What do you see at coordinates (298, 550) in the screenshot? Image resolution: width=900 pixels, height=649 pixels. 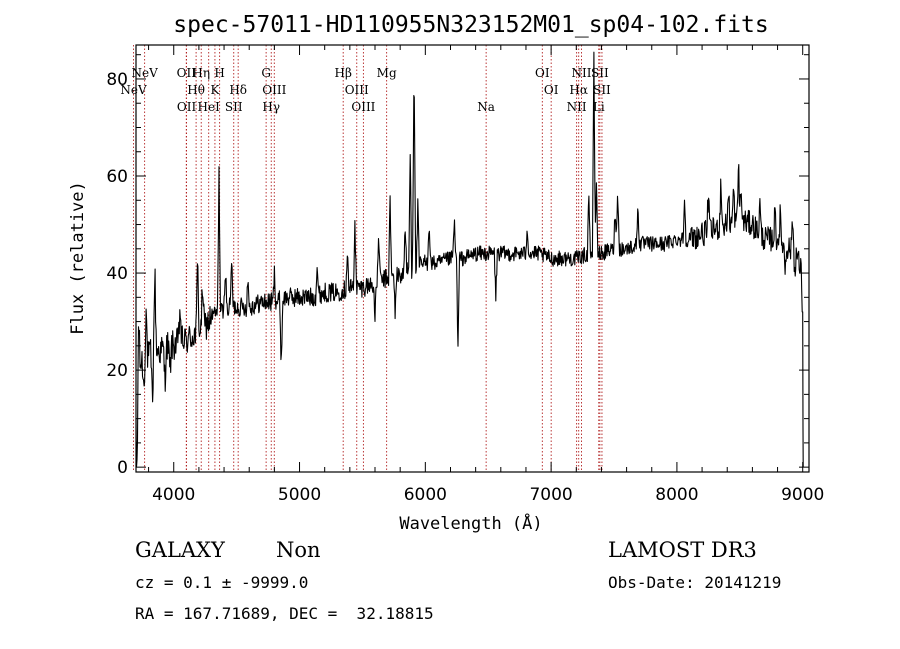 I see `object-subclass: Non` at bounding box center [298, 550].